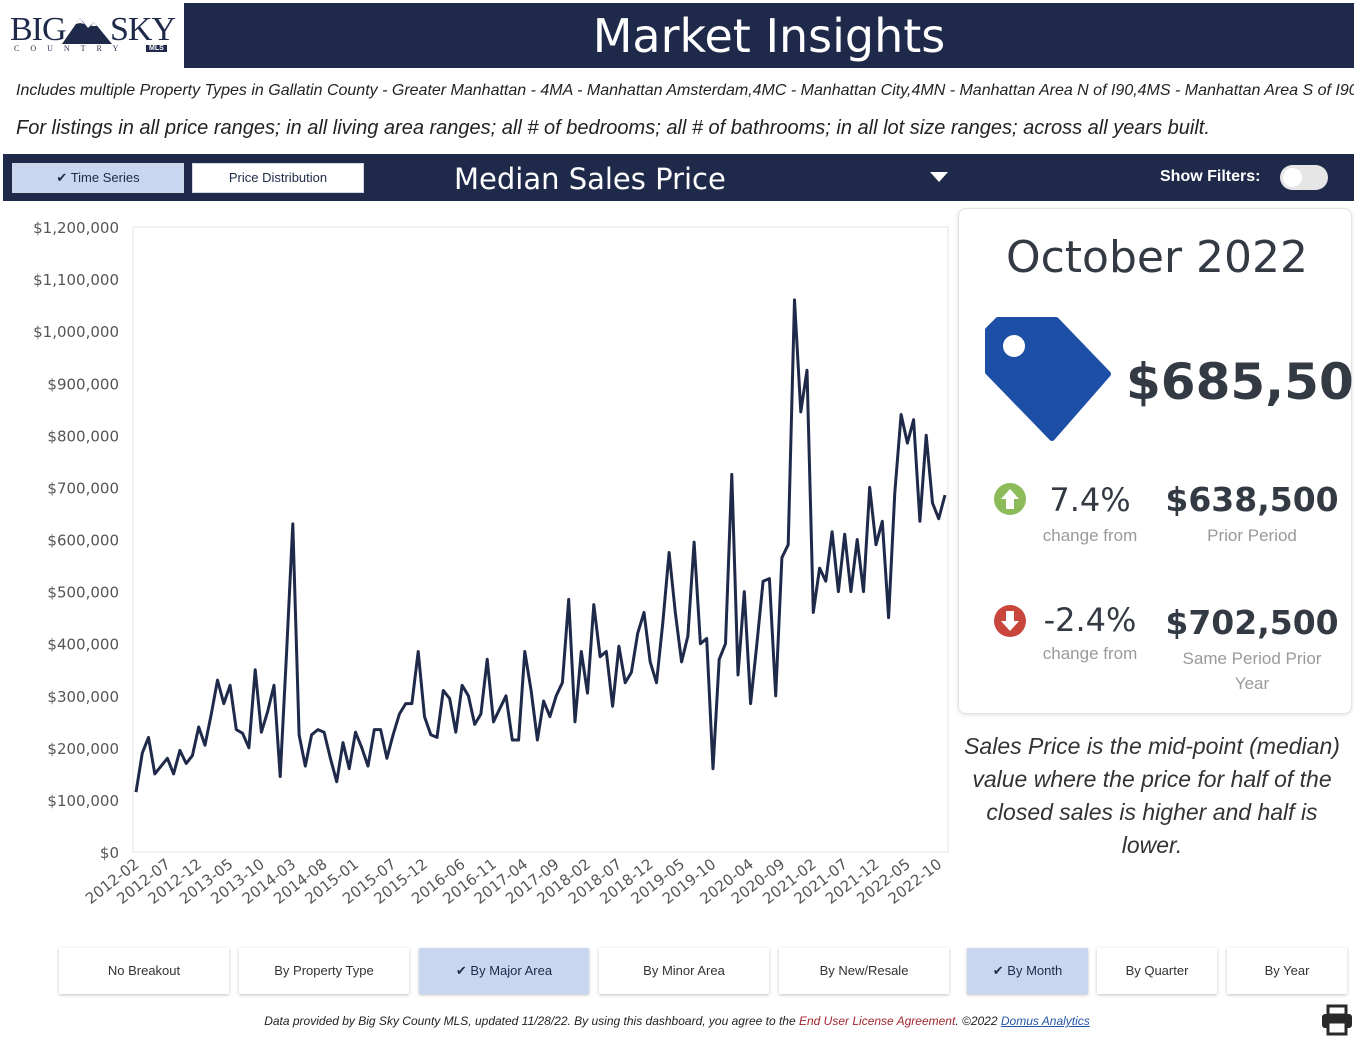  I want to click on by-minor-area-label: By Minor Area, so click(684, 970).